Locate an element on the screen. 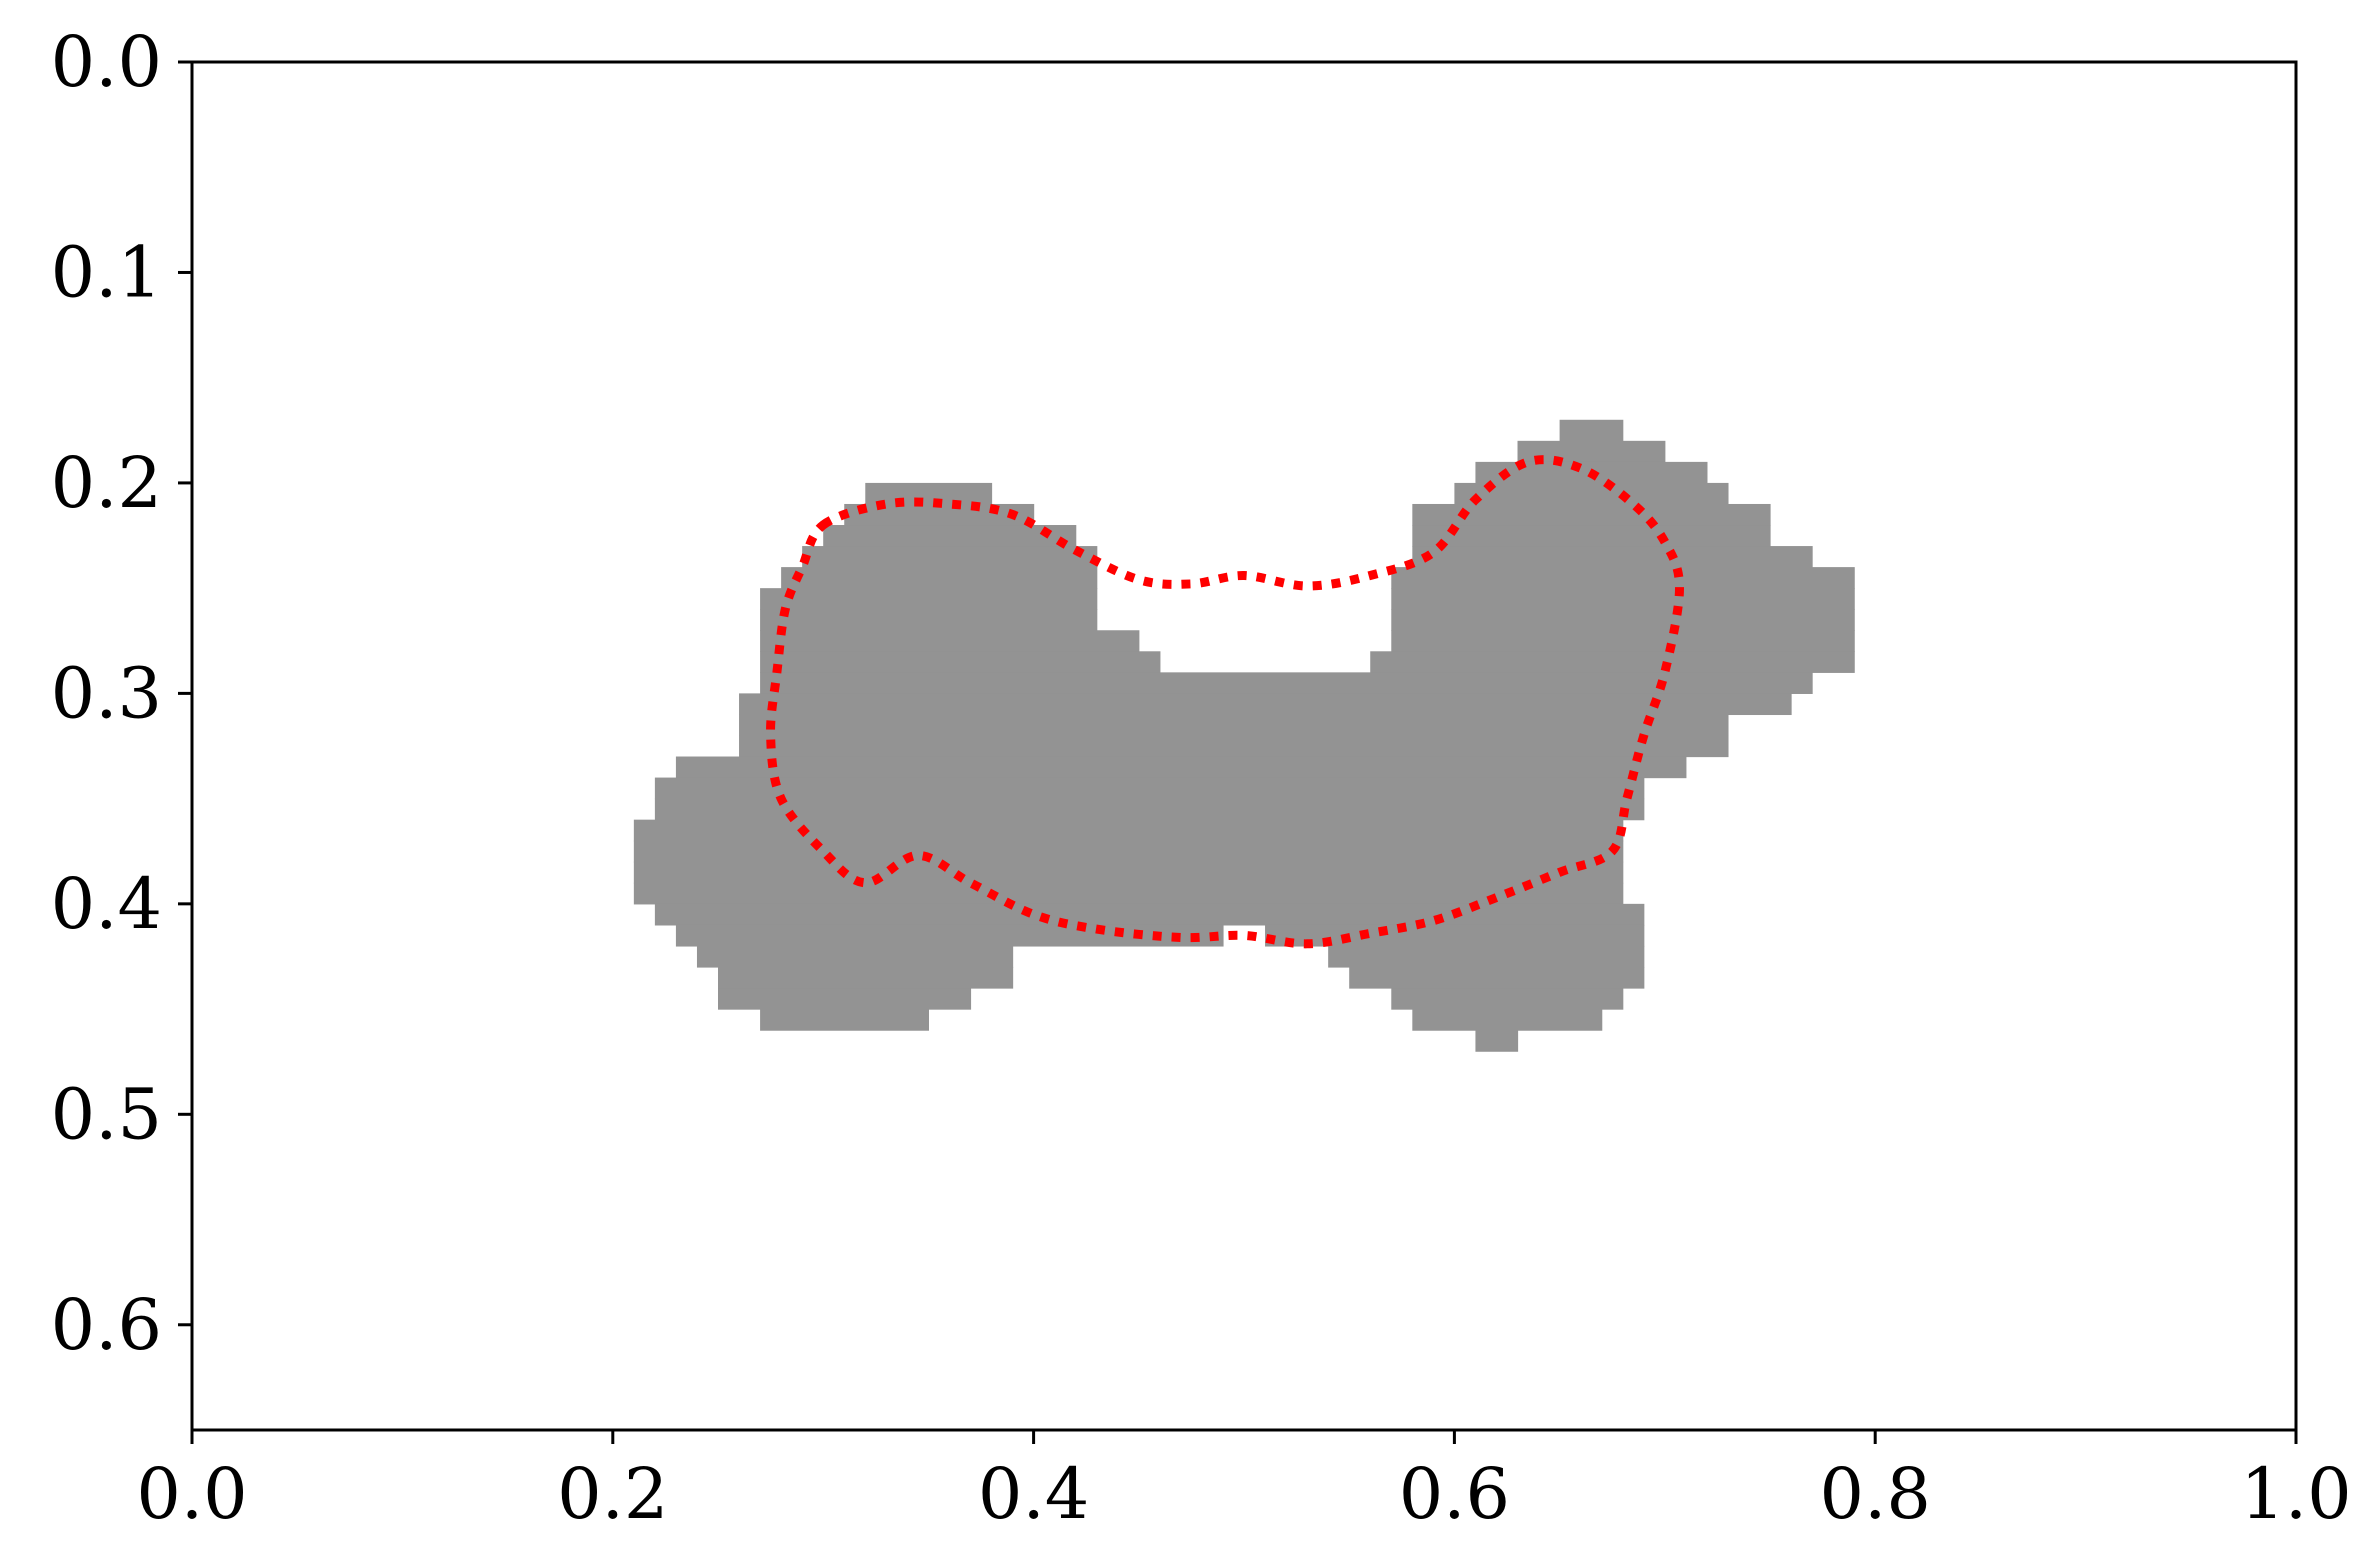  x-tick-label: 1.0 is located at coordinates (2295, 1494).